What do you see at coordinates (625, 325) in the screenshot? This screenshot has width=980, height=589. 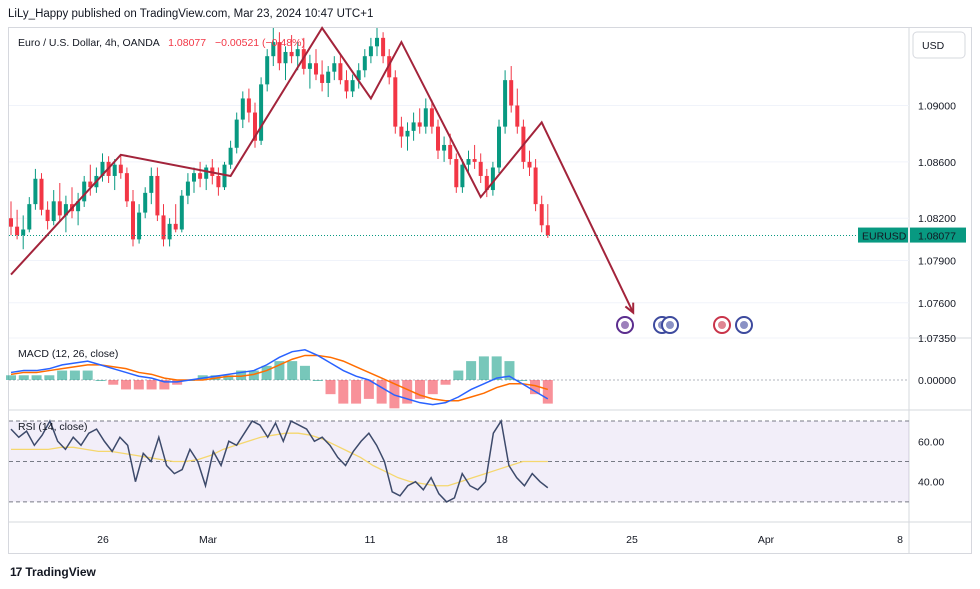 I see `flash-icon-inner` at bounding box center [625, 325].